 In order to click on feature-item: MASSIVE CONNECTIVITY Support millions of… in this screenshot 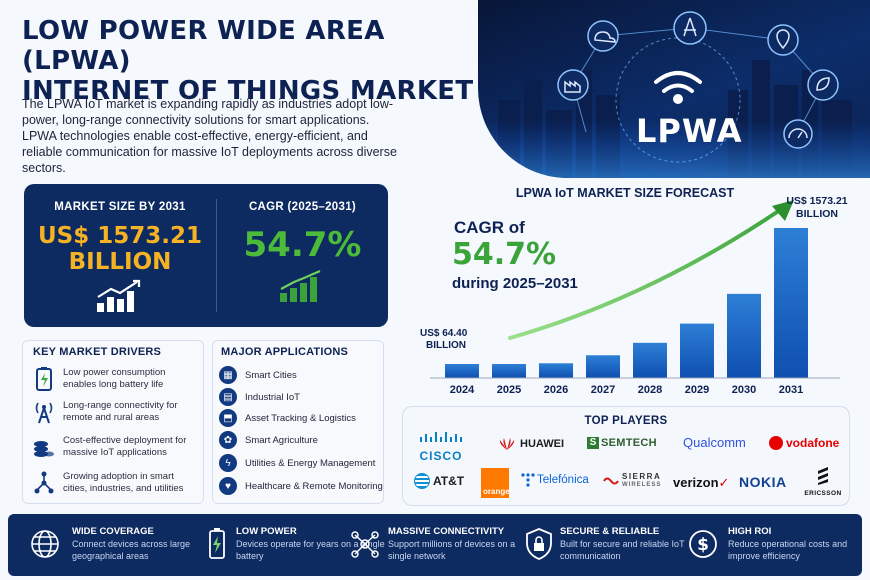, I will do `click(435, 545)`.